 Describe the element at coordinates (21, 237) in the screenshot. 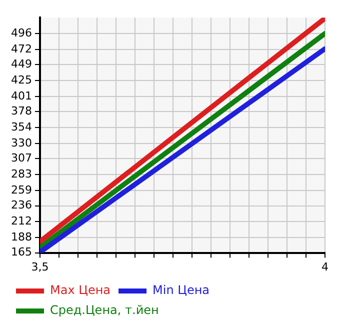

I see `y-tick-label: 188` at that location.